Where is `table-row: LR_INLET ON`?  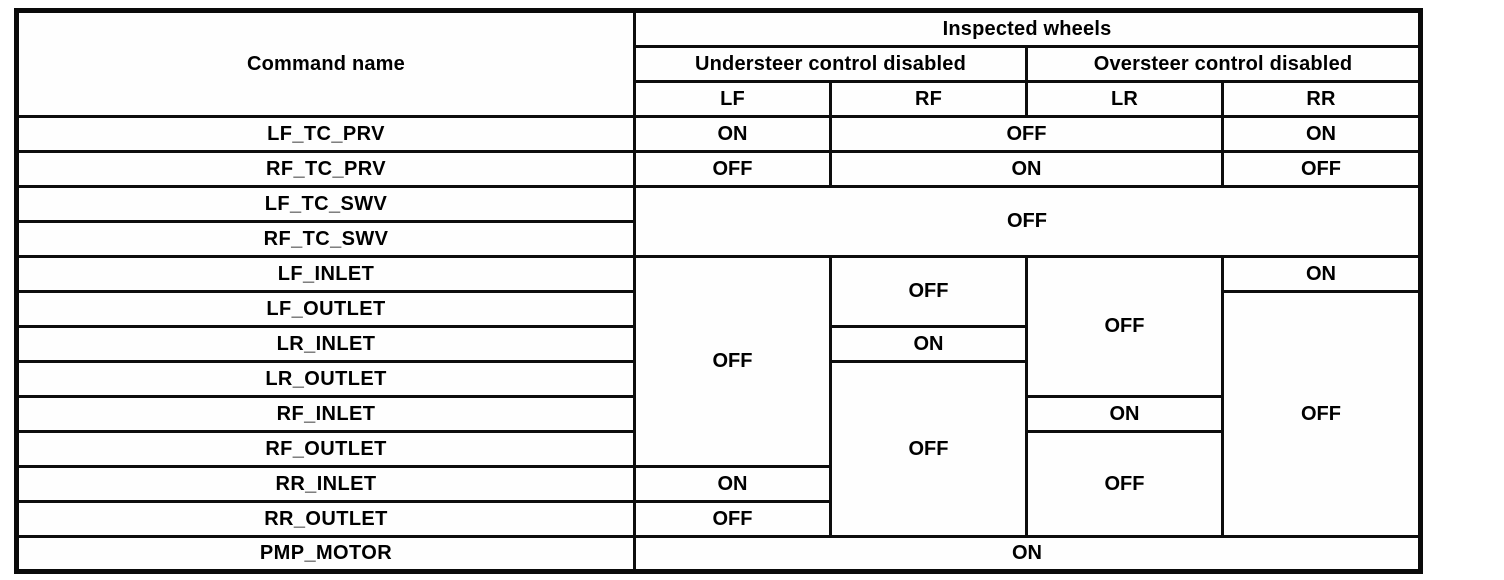 table-row: LR_INLET ON is located at coordinates (718, 344).